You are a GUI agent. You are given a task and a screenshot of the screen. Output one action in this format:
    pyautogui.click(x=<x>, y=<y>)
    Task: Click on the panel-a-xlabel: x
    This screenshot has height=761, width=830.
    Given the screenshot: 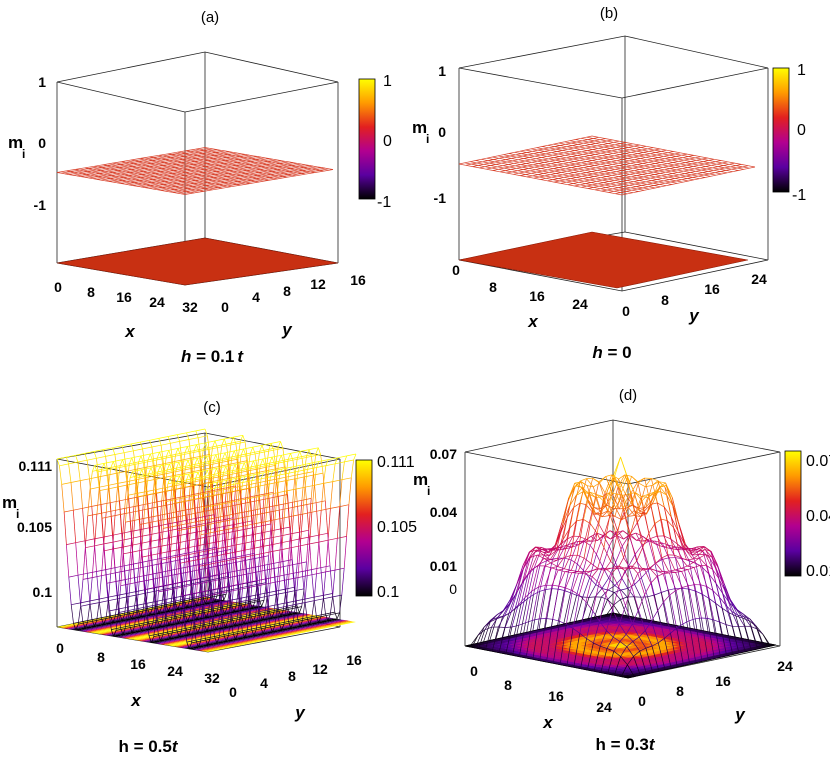 What is the action you would take?
    pyautogui.click(x=130, y=331)
    